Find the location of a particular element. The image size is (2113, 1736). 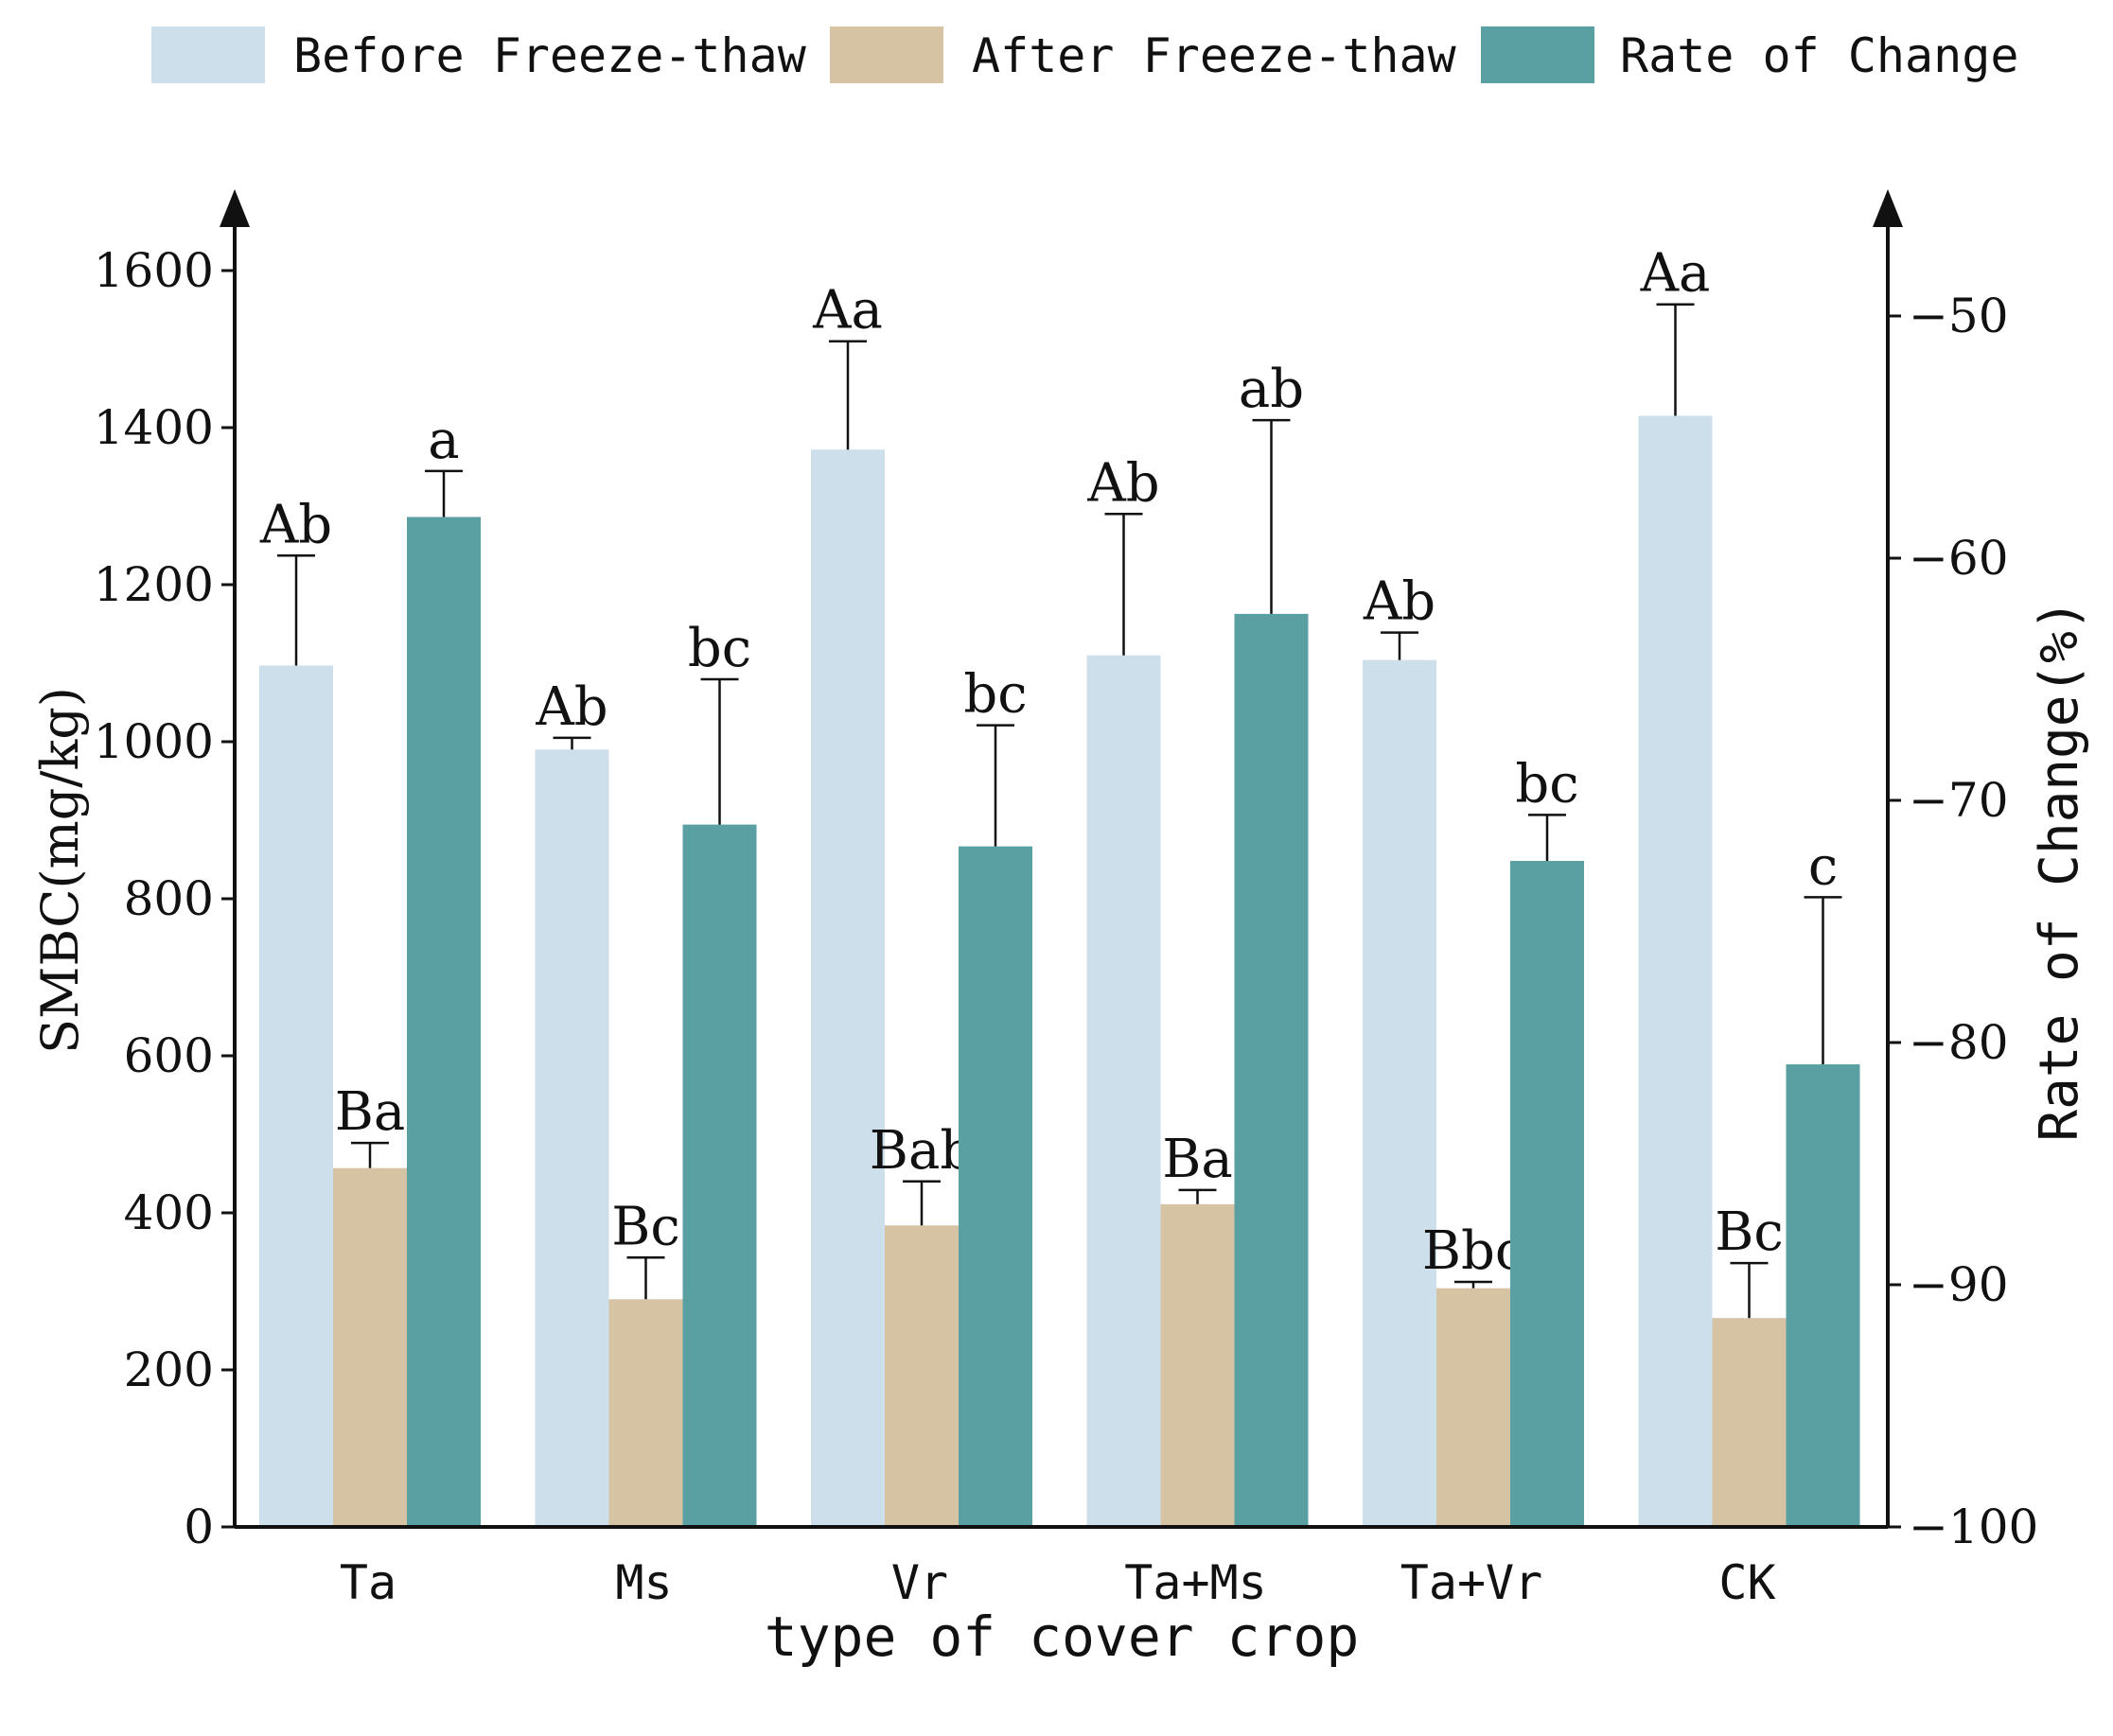

bar-before-freeze-thaw-vr is located at coordinates (848, 988).